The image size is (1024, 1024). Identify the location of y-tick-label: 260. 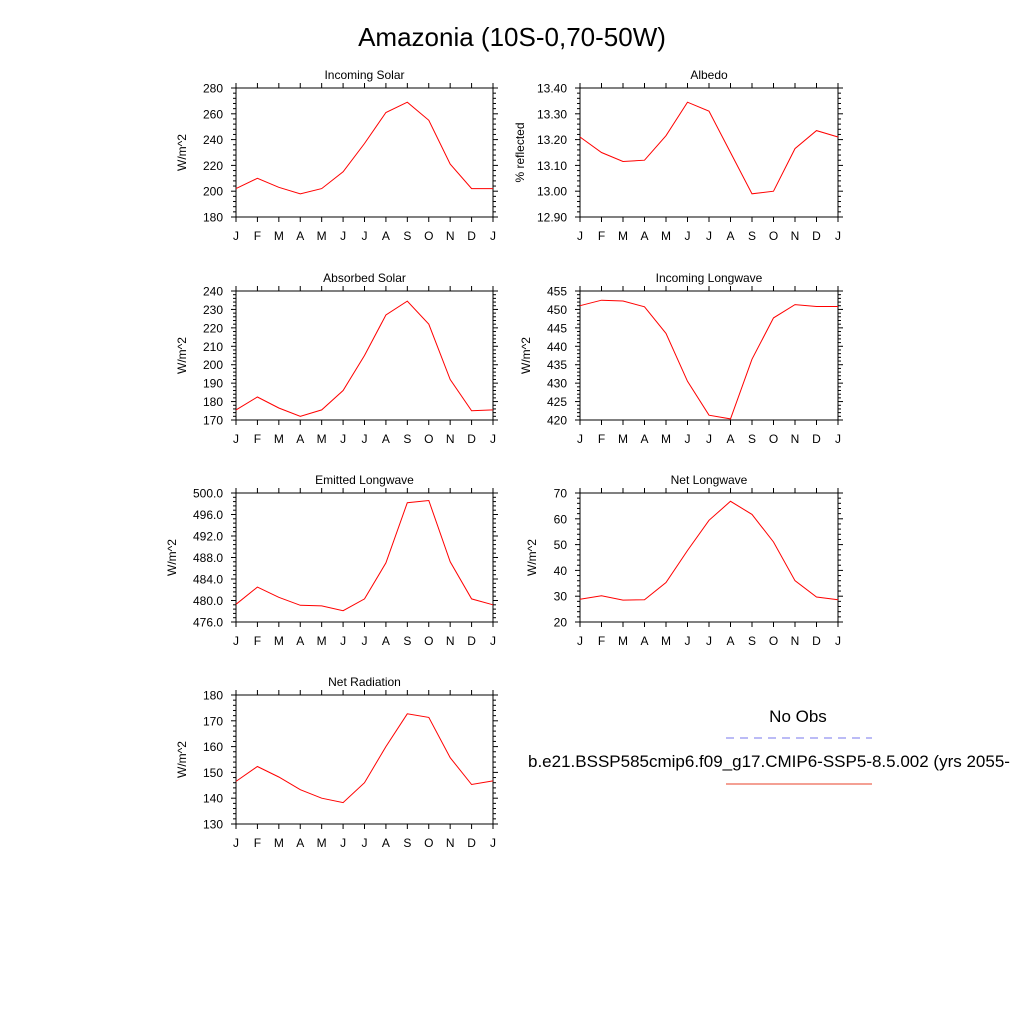
(213, 114).